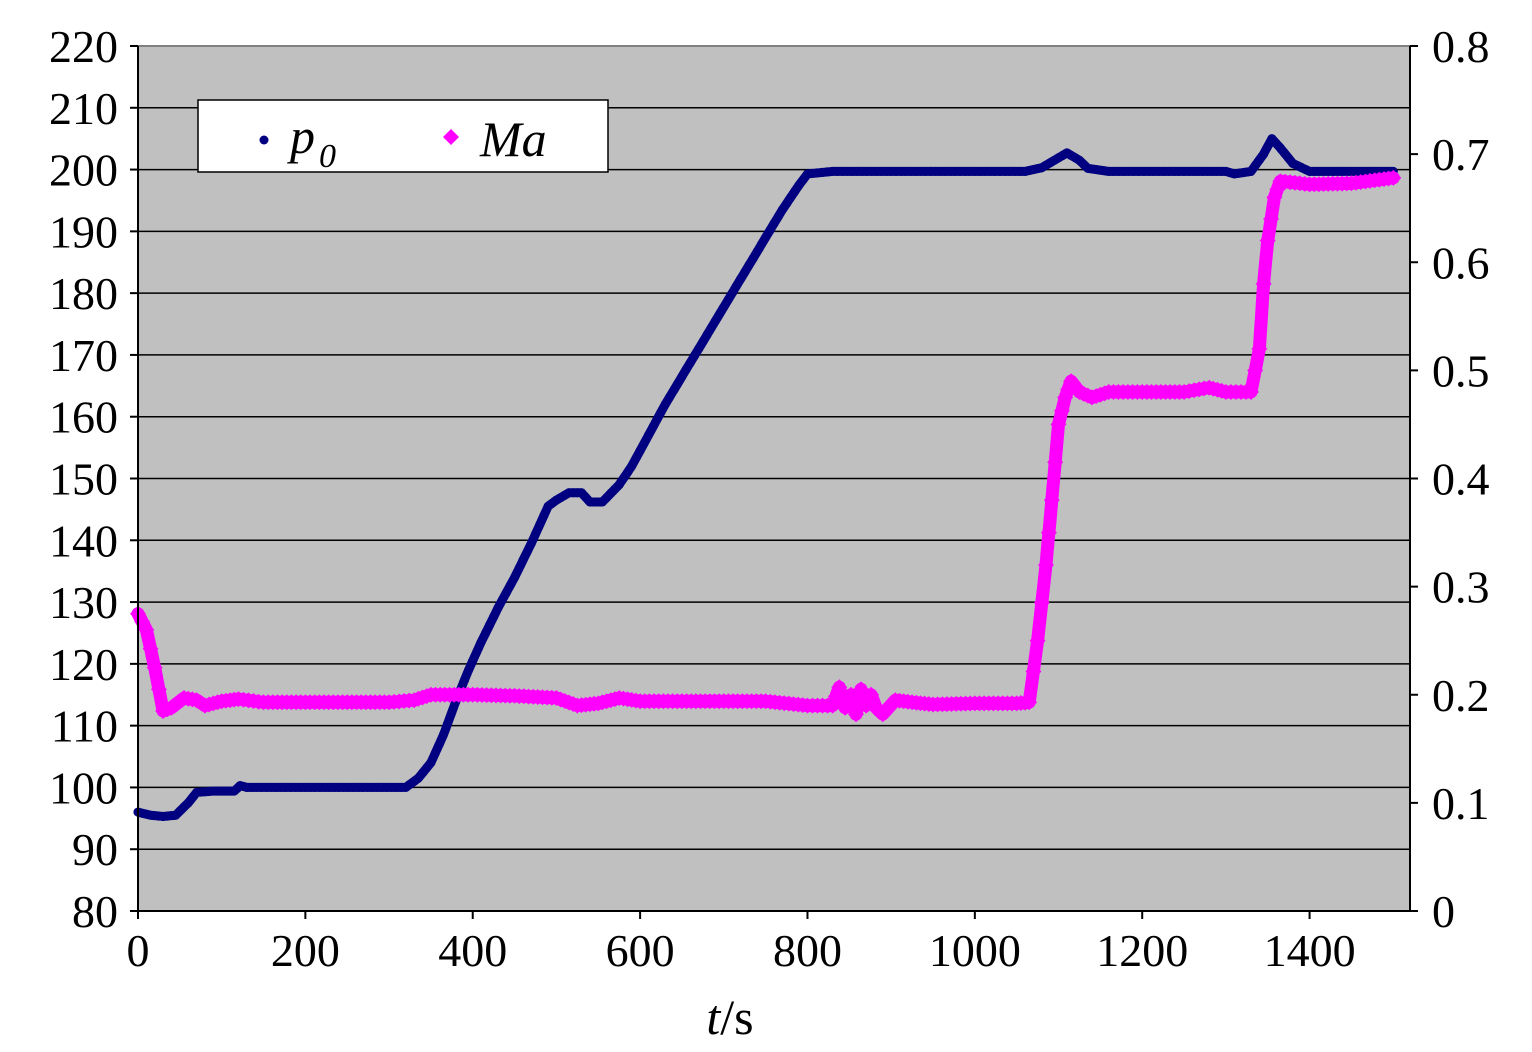  Describe the element at coordinates (83, 46) in the screenshot. I see `left-tick-label: 220` at that location.